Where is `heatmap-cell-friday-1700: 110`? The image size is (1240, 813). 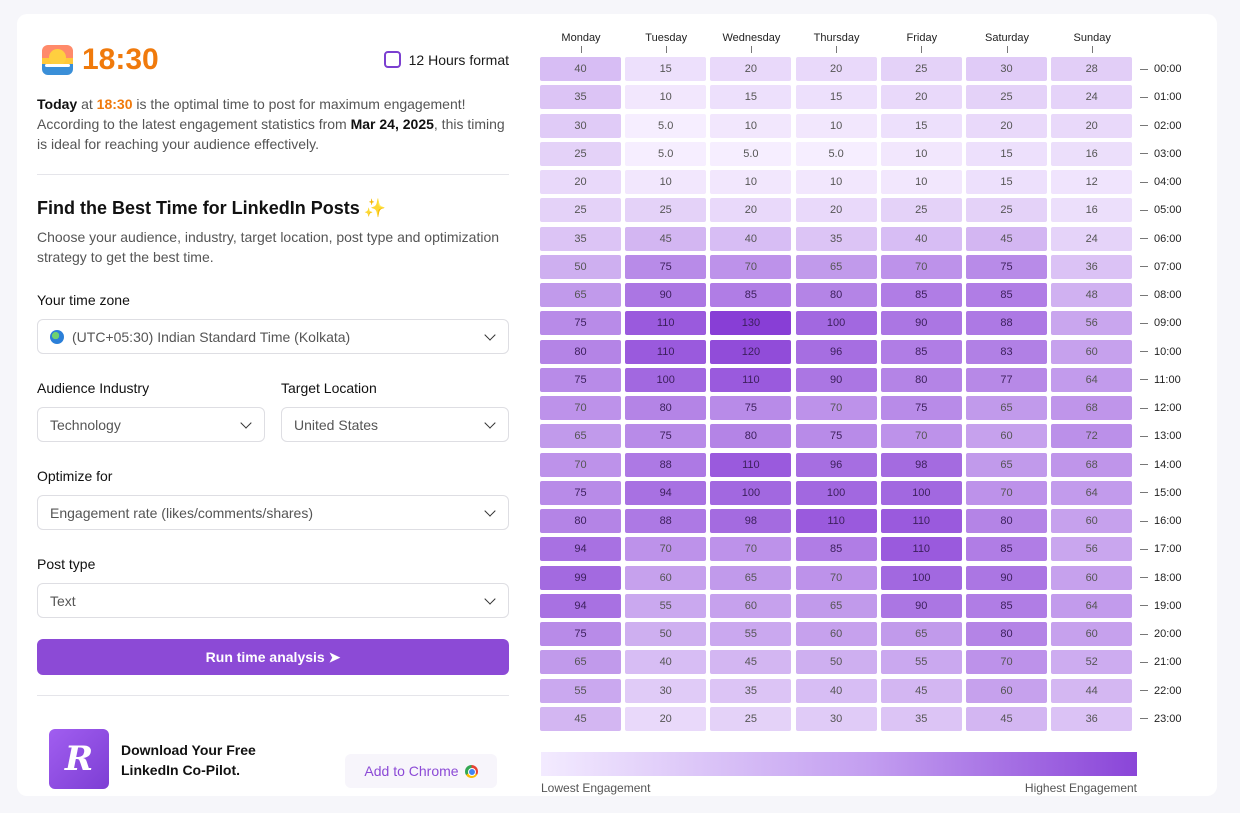
heatmap-cell-friday-1700: 110 is located at coordinates (921, 549).